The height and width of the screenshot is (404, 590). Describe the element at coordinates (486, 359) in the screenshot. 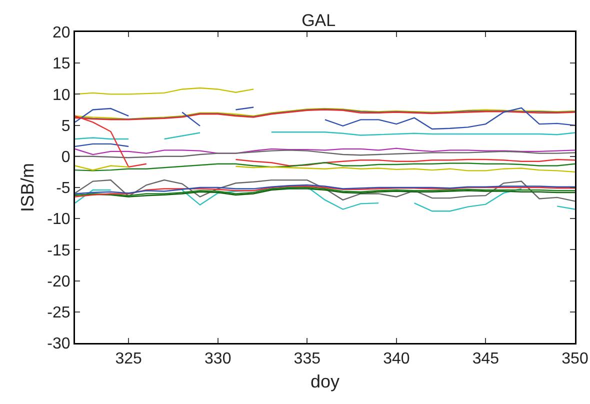

I see `x-tick-label: 345` at that location.